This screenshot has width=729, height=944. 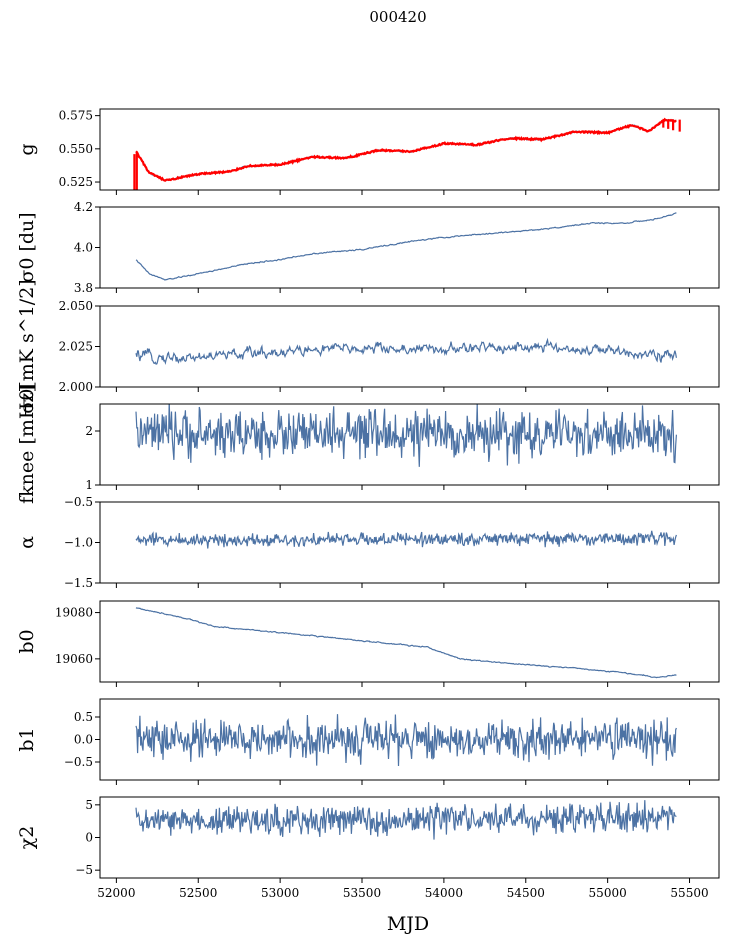 I want to click on series-line-g, so click(x=406, y=150).